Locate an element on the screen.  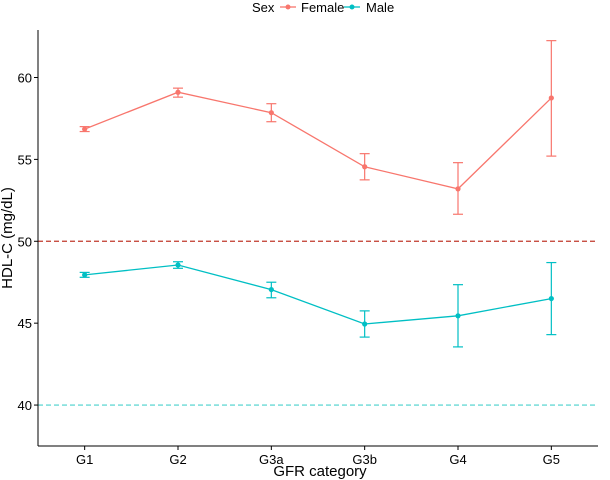
point-male-G5 is located at coordinates (551, 298).